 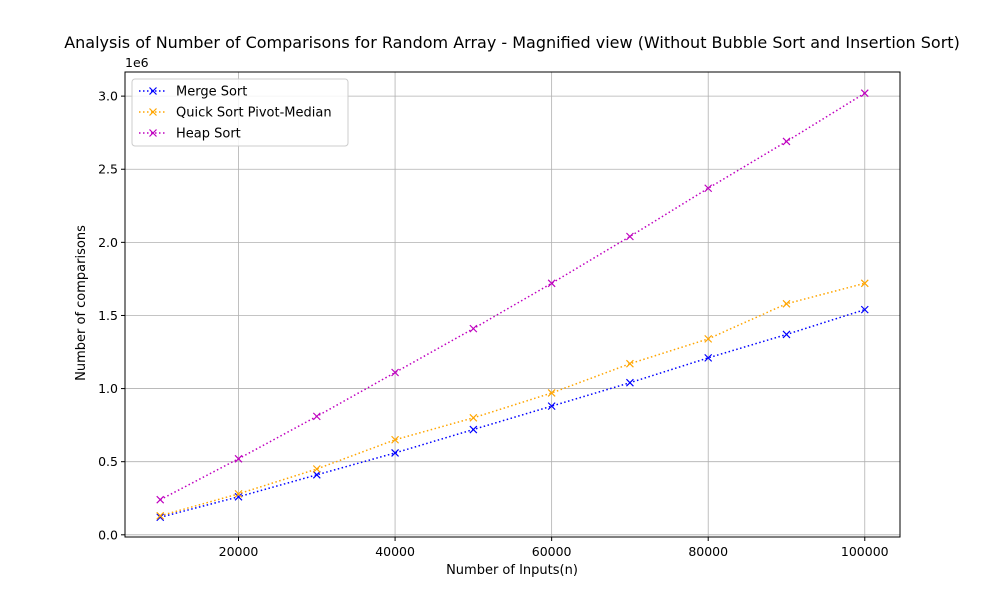 What do you see at coordinates (865, 551) in the screenshot?
I see `x-tick-label: 100000` at bounding box center [865, 551].